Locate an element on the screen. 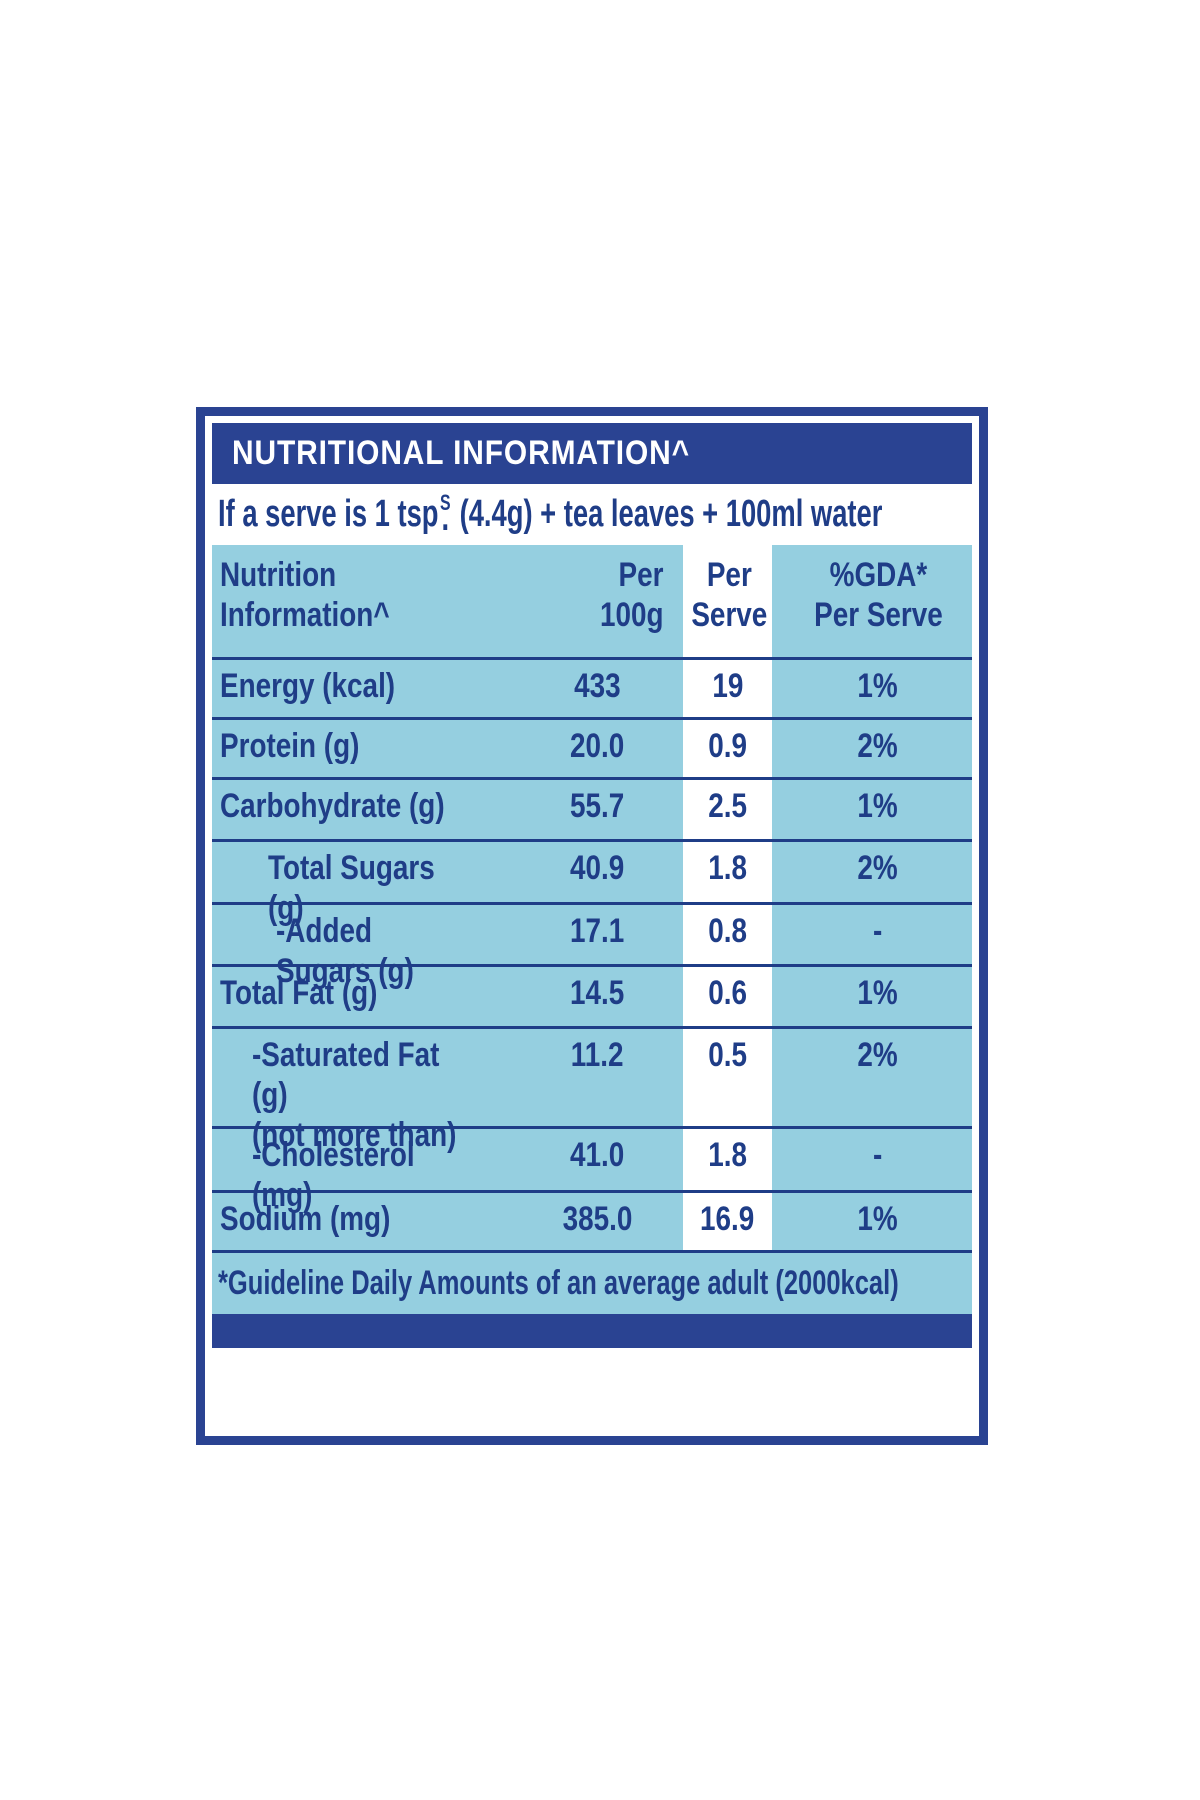 The image size is (1200, 1800). title-band: NUTRITIONAL INFORMATION^ is located at coordinates (592, 453).